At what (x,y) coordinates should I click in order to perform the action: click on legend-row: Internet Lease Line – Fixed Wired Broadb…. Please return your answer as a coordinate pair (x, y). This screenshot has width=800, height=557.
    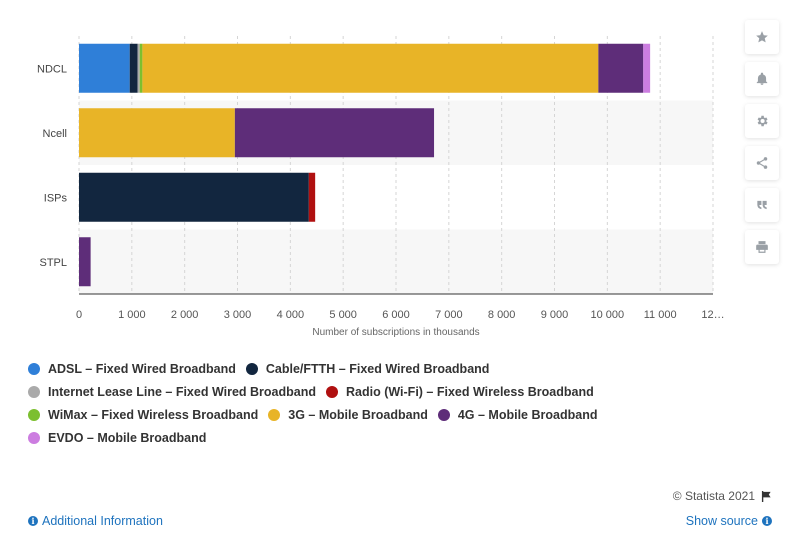
    Looking at the image, I should click on (368, 391).